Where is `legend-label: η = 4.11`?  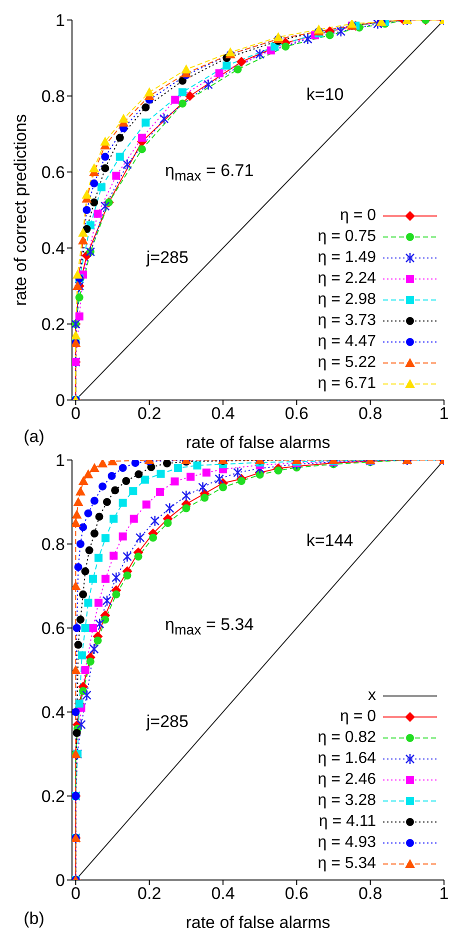
legend-label: η = 4.11 is located at coordinates (347, 821).